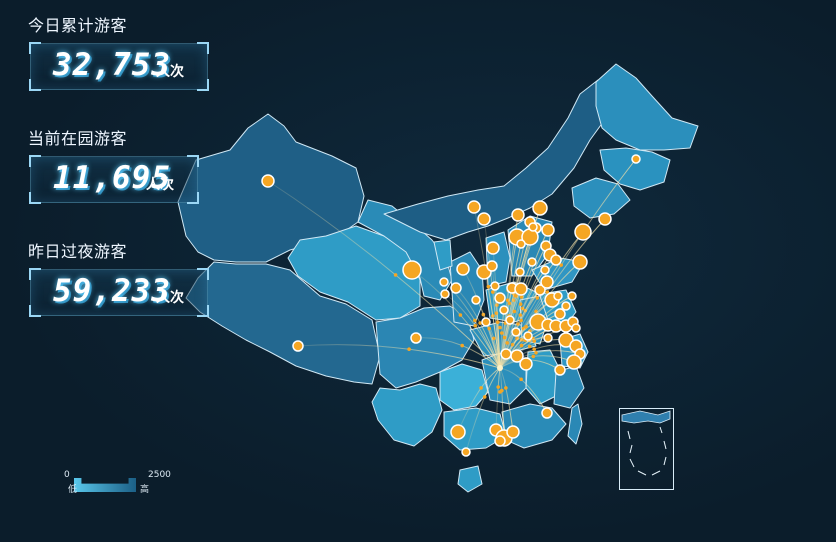  Describe the element at coordinates (601, 198) in the screenshot. I see `province-liaoning` at that location.